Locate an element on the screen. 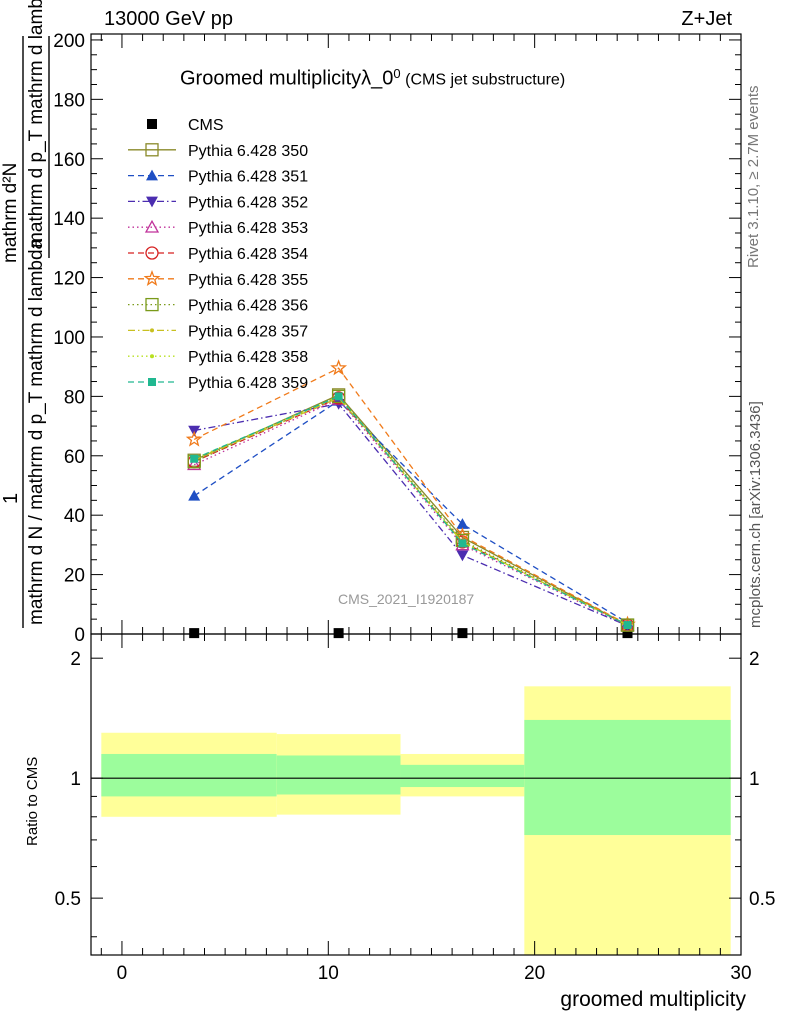  y-tick-label: 200 is located at coordinates (69, 41).